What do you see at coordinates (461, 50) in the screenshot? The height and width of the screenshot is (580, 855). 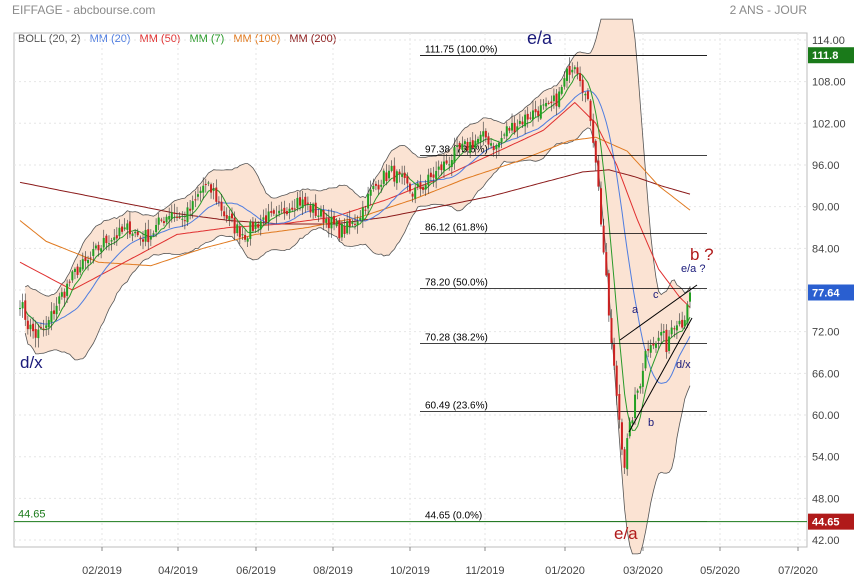 I see `fib-level-label: 111.75 (100.0%)` at bounding box center [461, 50].